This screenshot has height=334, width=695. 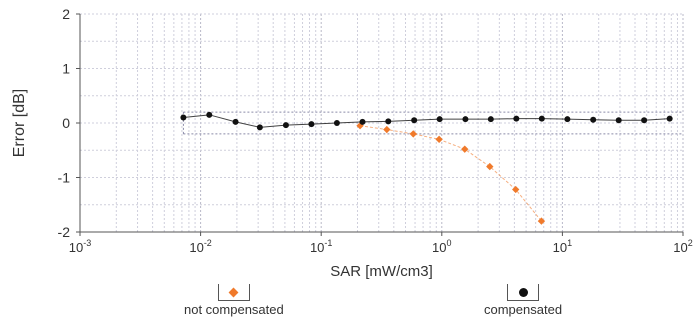 I want to click on orange-diamond-icon, so click(x=233, y=292).